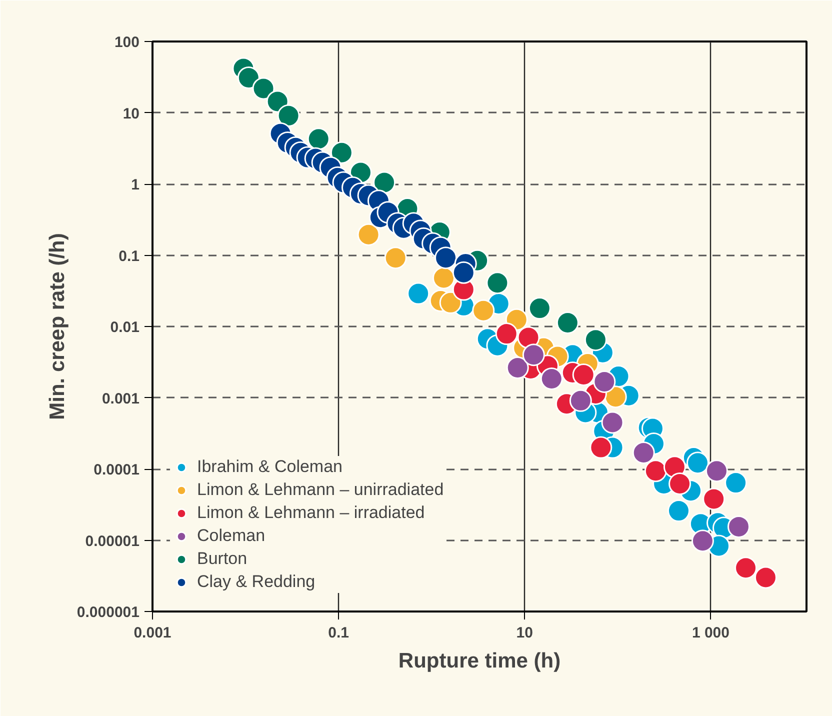  I want to click on y-tick-label: 1, so click(135, 185).